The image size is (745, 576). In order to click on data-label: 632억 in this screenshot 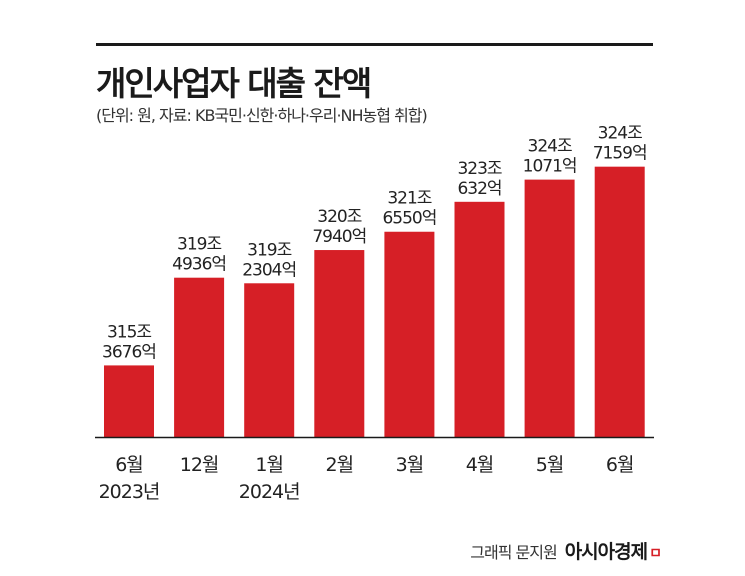, I will do `click(479, 189)`.